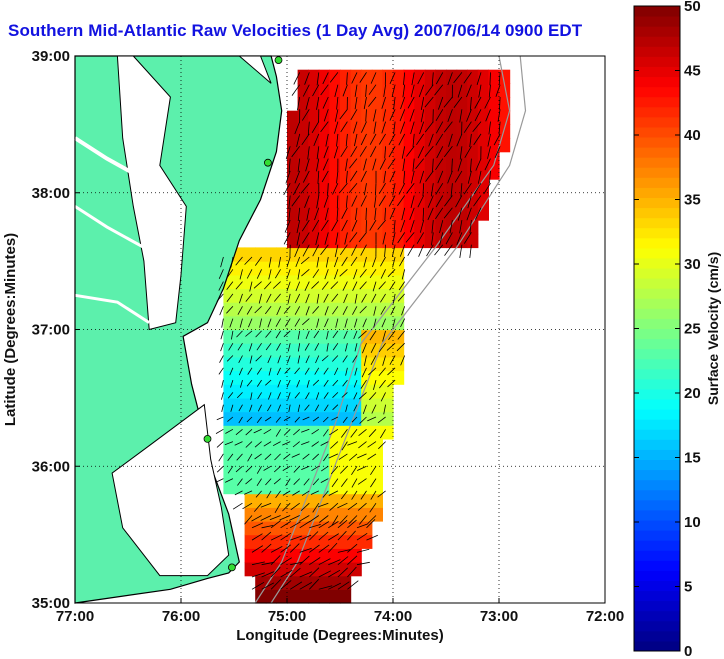  I want to click on colorbar-tick-label: 30, so click(692, 264).